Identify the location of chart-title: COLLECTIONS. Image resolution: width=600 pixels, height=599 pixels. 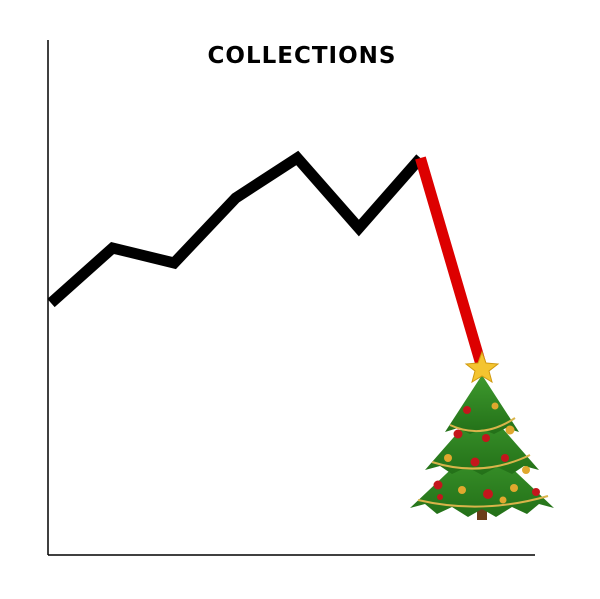
(302, 56).